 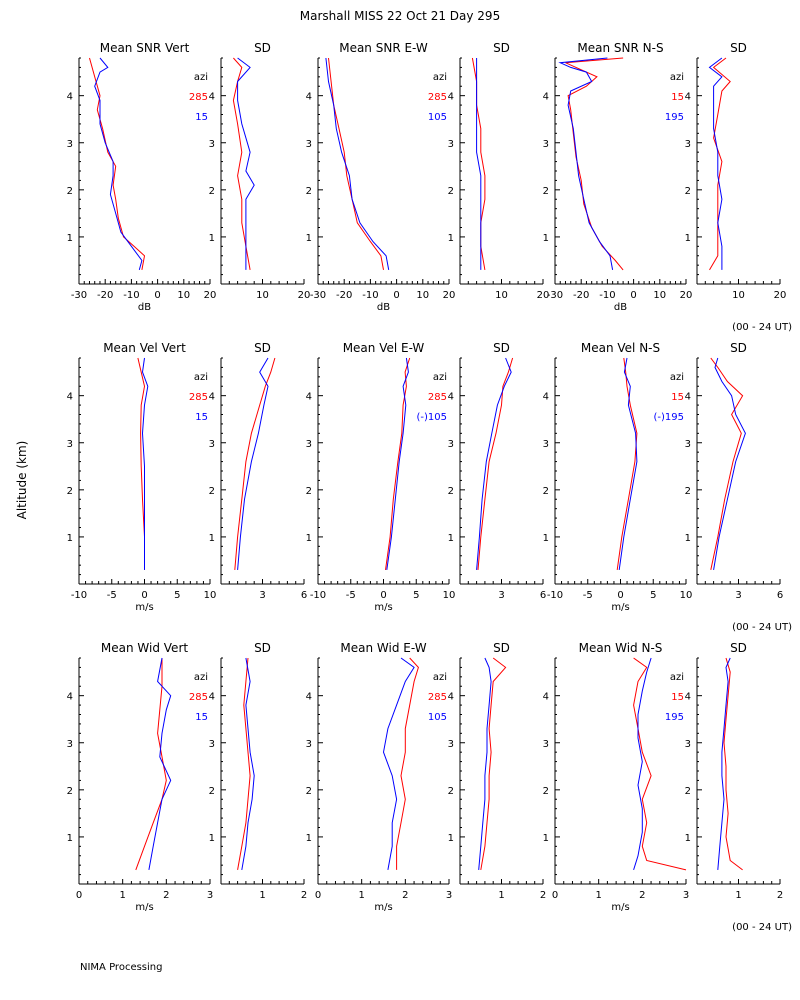 What do you see at coordinates (432, 417) in the screenshot?
I see `legend-entry: (-)105` at bounding box center [432, 417].